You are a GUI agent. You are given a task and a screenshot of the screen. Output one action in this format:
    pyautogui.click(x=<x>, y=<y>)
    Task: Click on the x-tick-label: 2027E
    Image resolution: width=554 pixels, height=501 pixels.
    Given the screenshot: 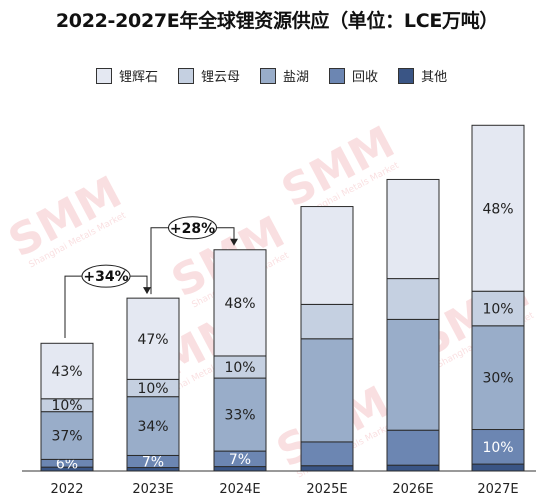 What is the action you would take?
    pyautogui.click(x=497, y=489)
    